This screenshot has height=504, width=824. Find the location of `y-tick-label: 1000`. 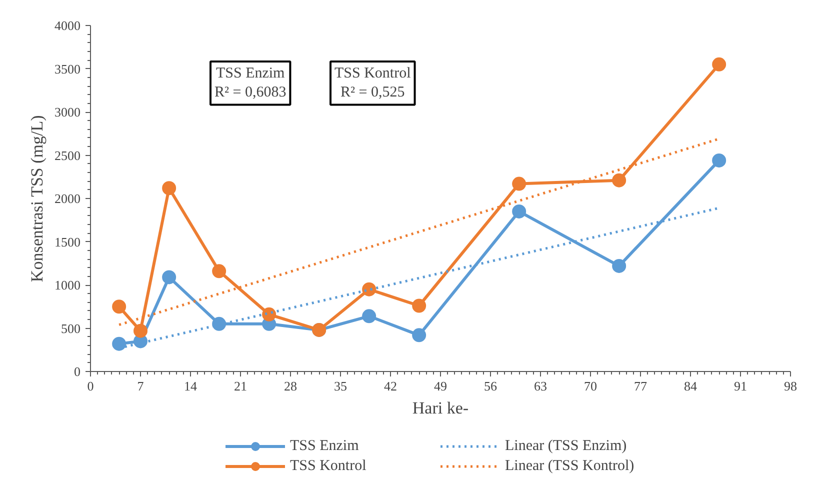

y-tick-label: 1000 is located at coordinates (67, 285).